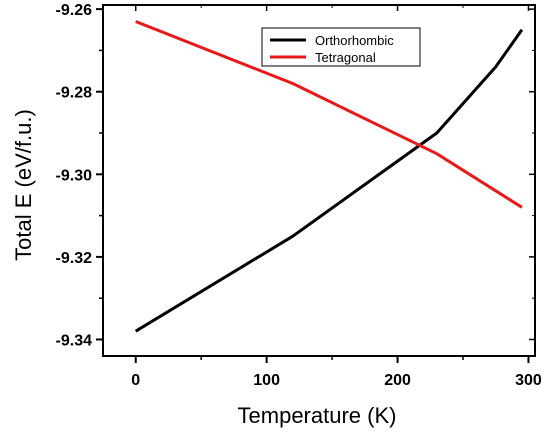  What do you see at coordinates (74, 10) in the screenshot?
I see `y-tick-label: -9.26` at bounding box center [74, 10].